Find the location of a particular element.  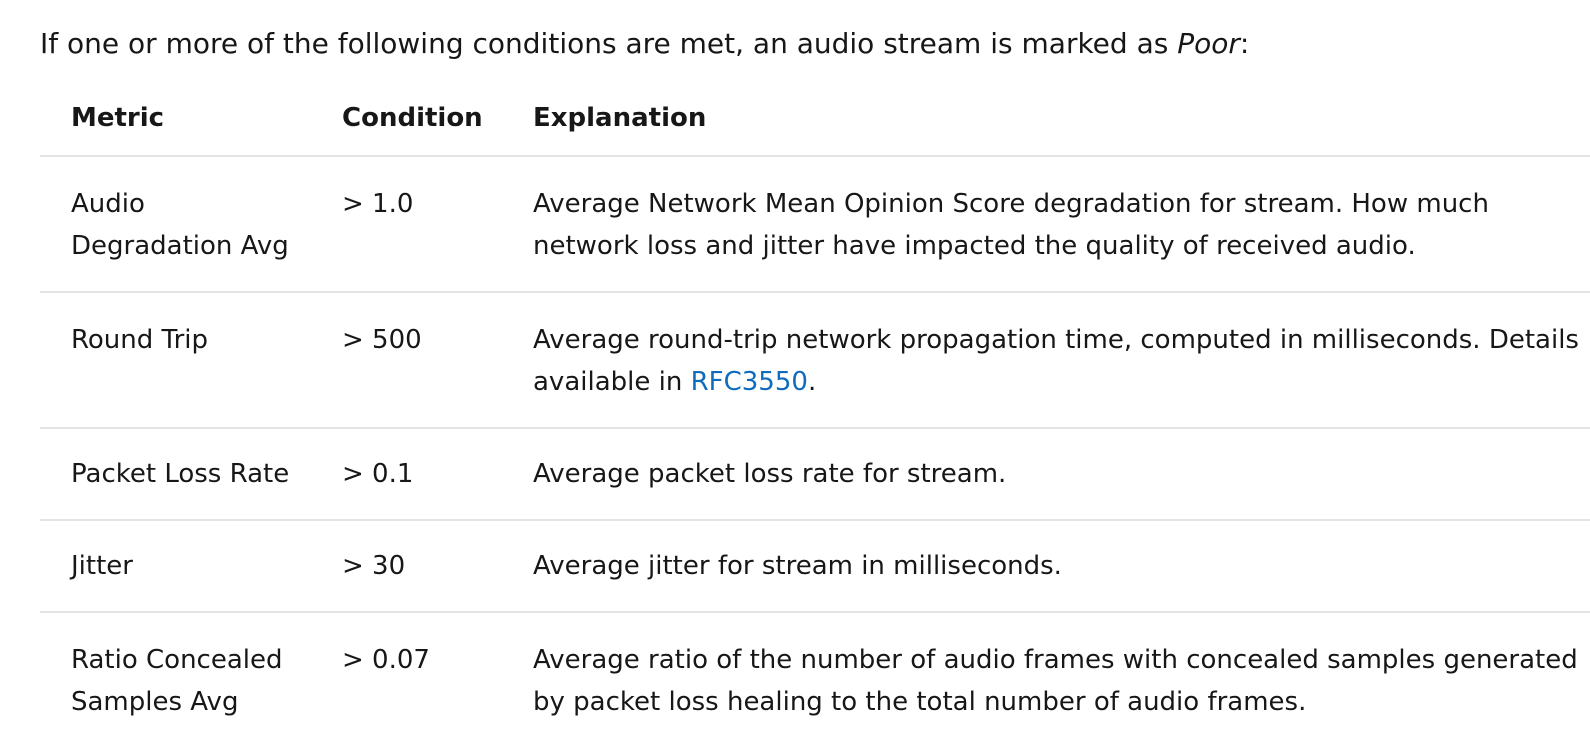

metric-cell: Ratio Concealed Samples Avg is located at coordinates (175, 679).